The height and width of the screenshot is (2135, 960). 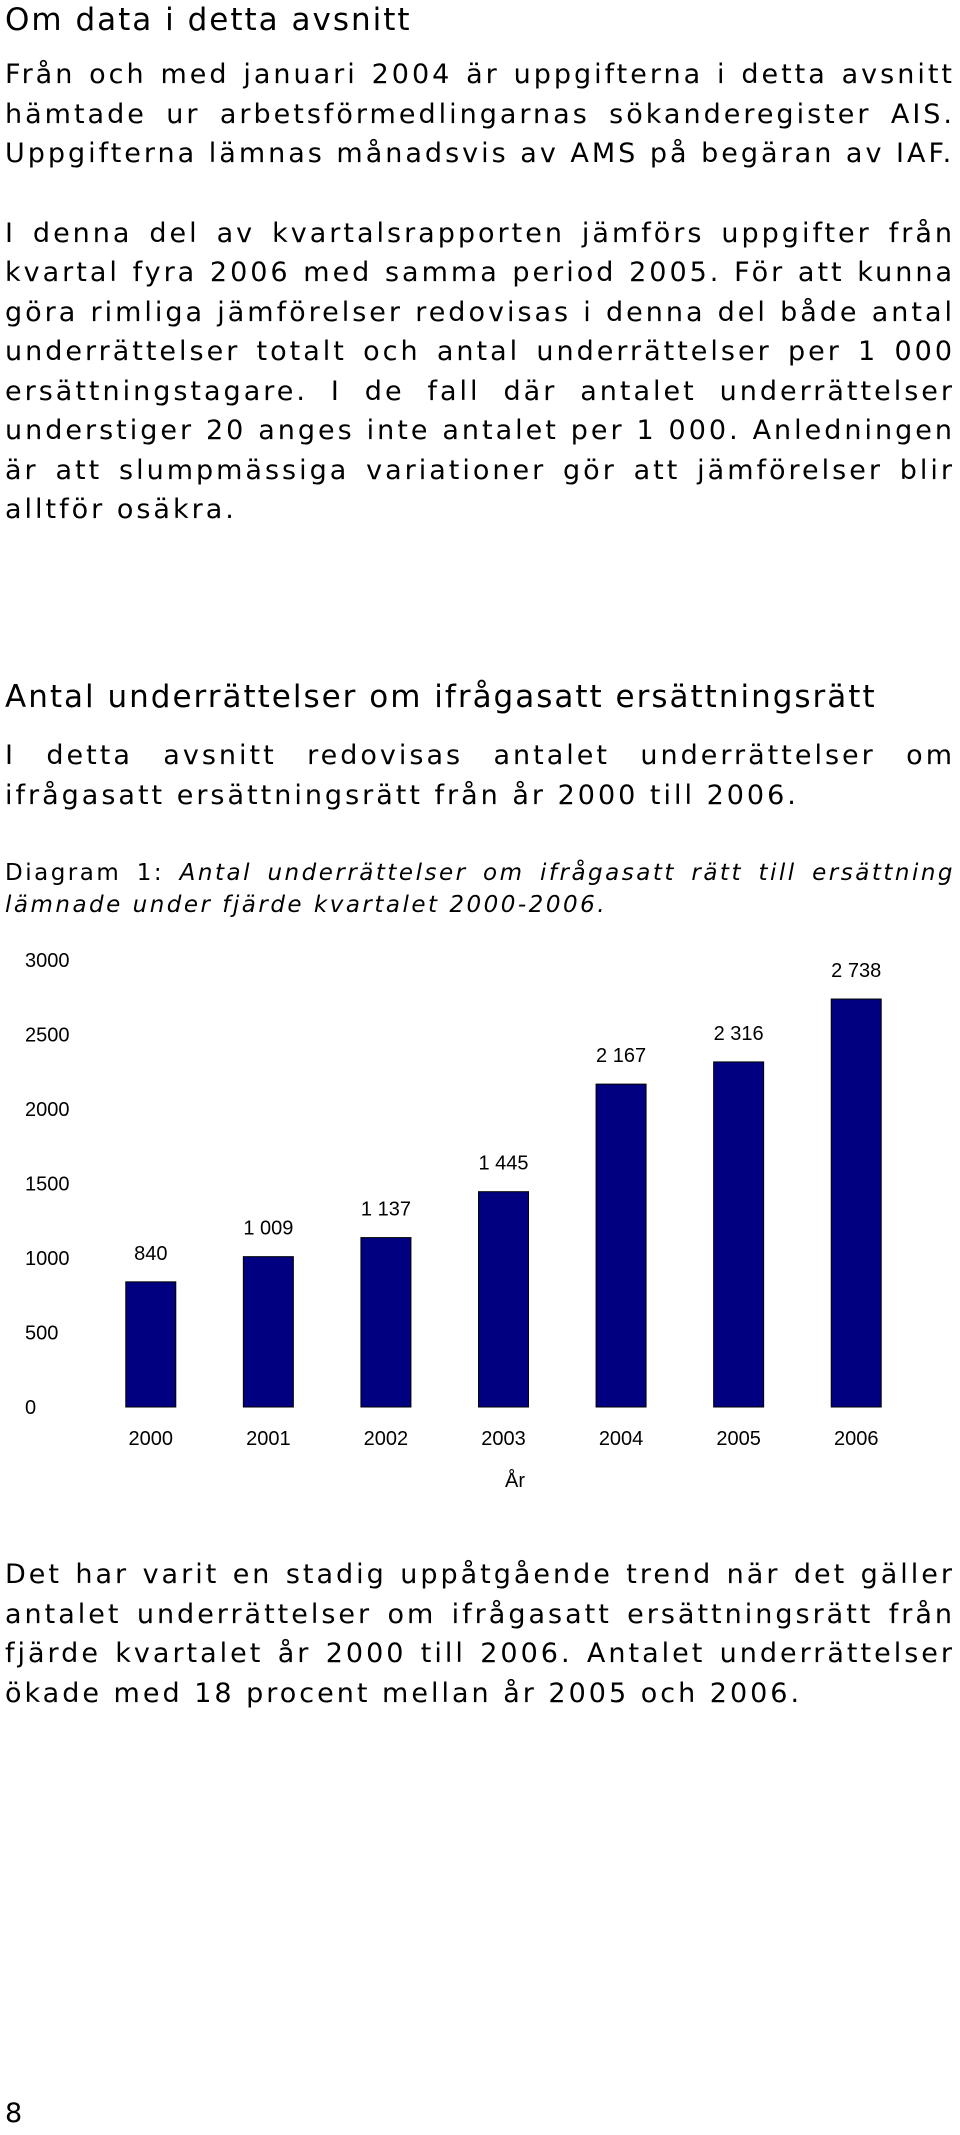 I want to click on x-tick-label: 2006, so click(x=856, y=1439).